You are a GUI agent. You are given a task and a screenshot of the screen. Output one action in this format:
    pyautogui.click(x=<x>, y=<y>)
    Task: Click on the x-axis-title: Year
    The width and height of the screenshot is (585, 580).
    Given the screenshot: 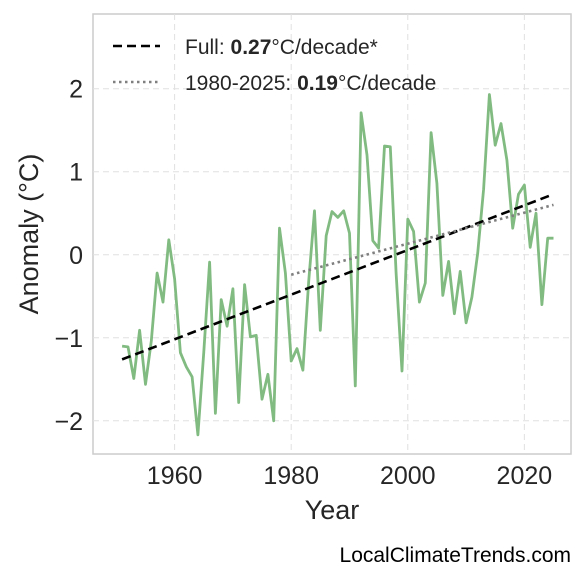 What is the action you would take?
    pyautogui.click(x=332, y=510)
    